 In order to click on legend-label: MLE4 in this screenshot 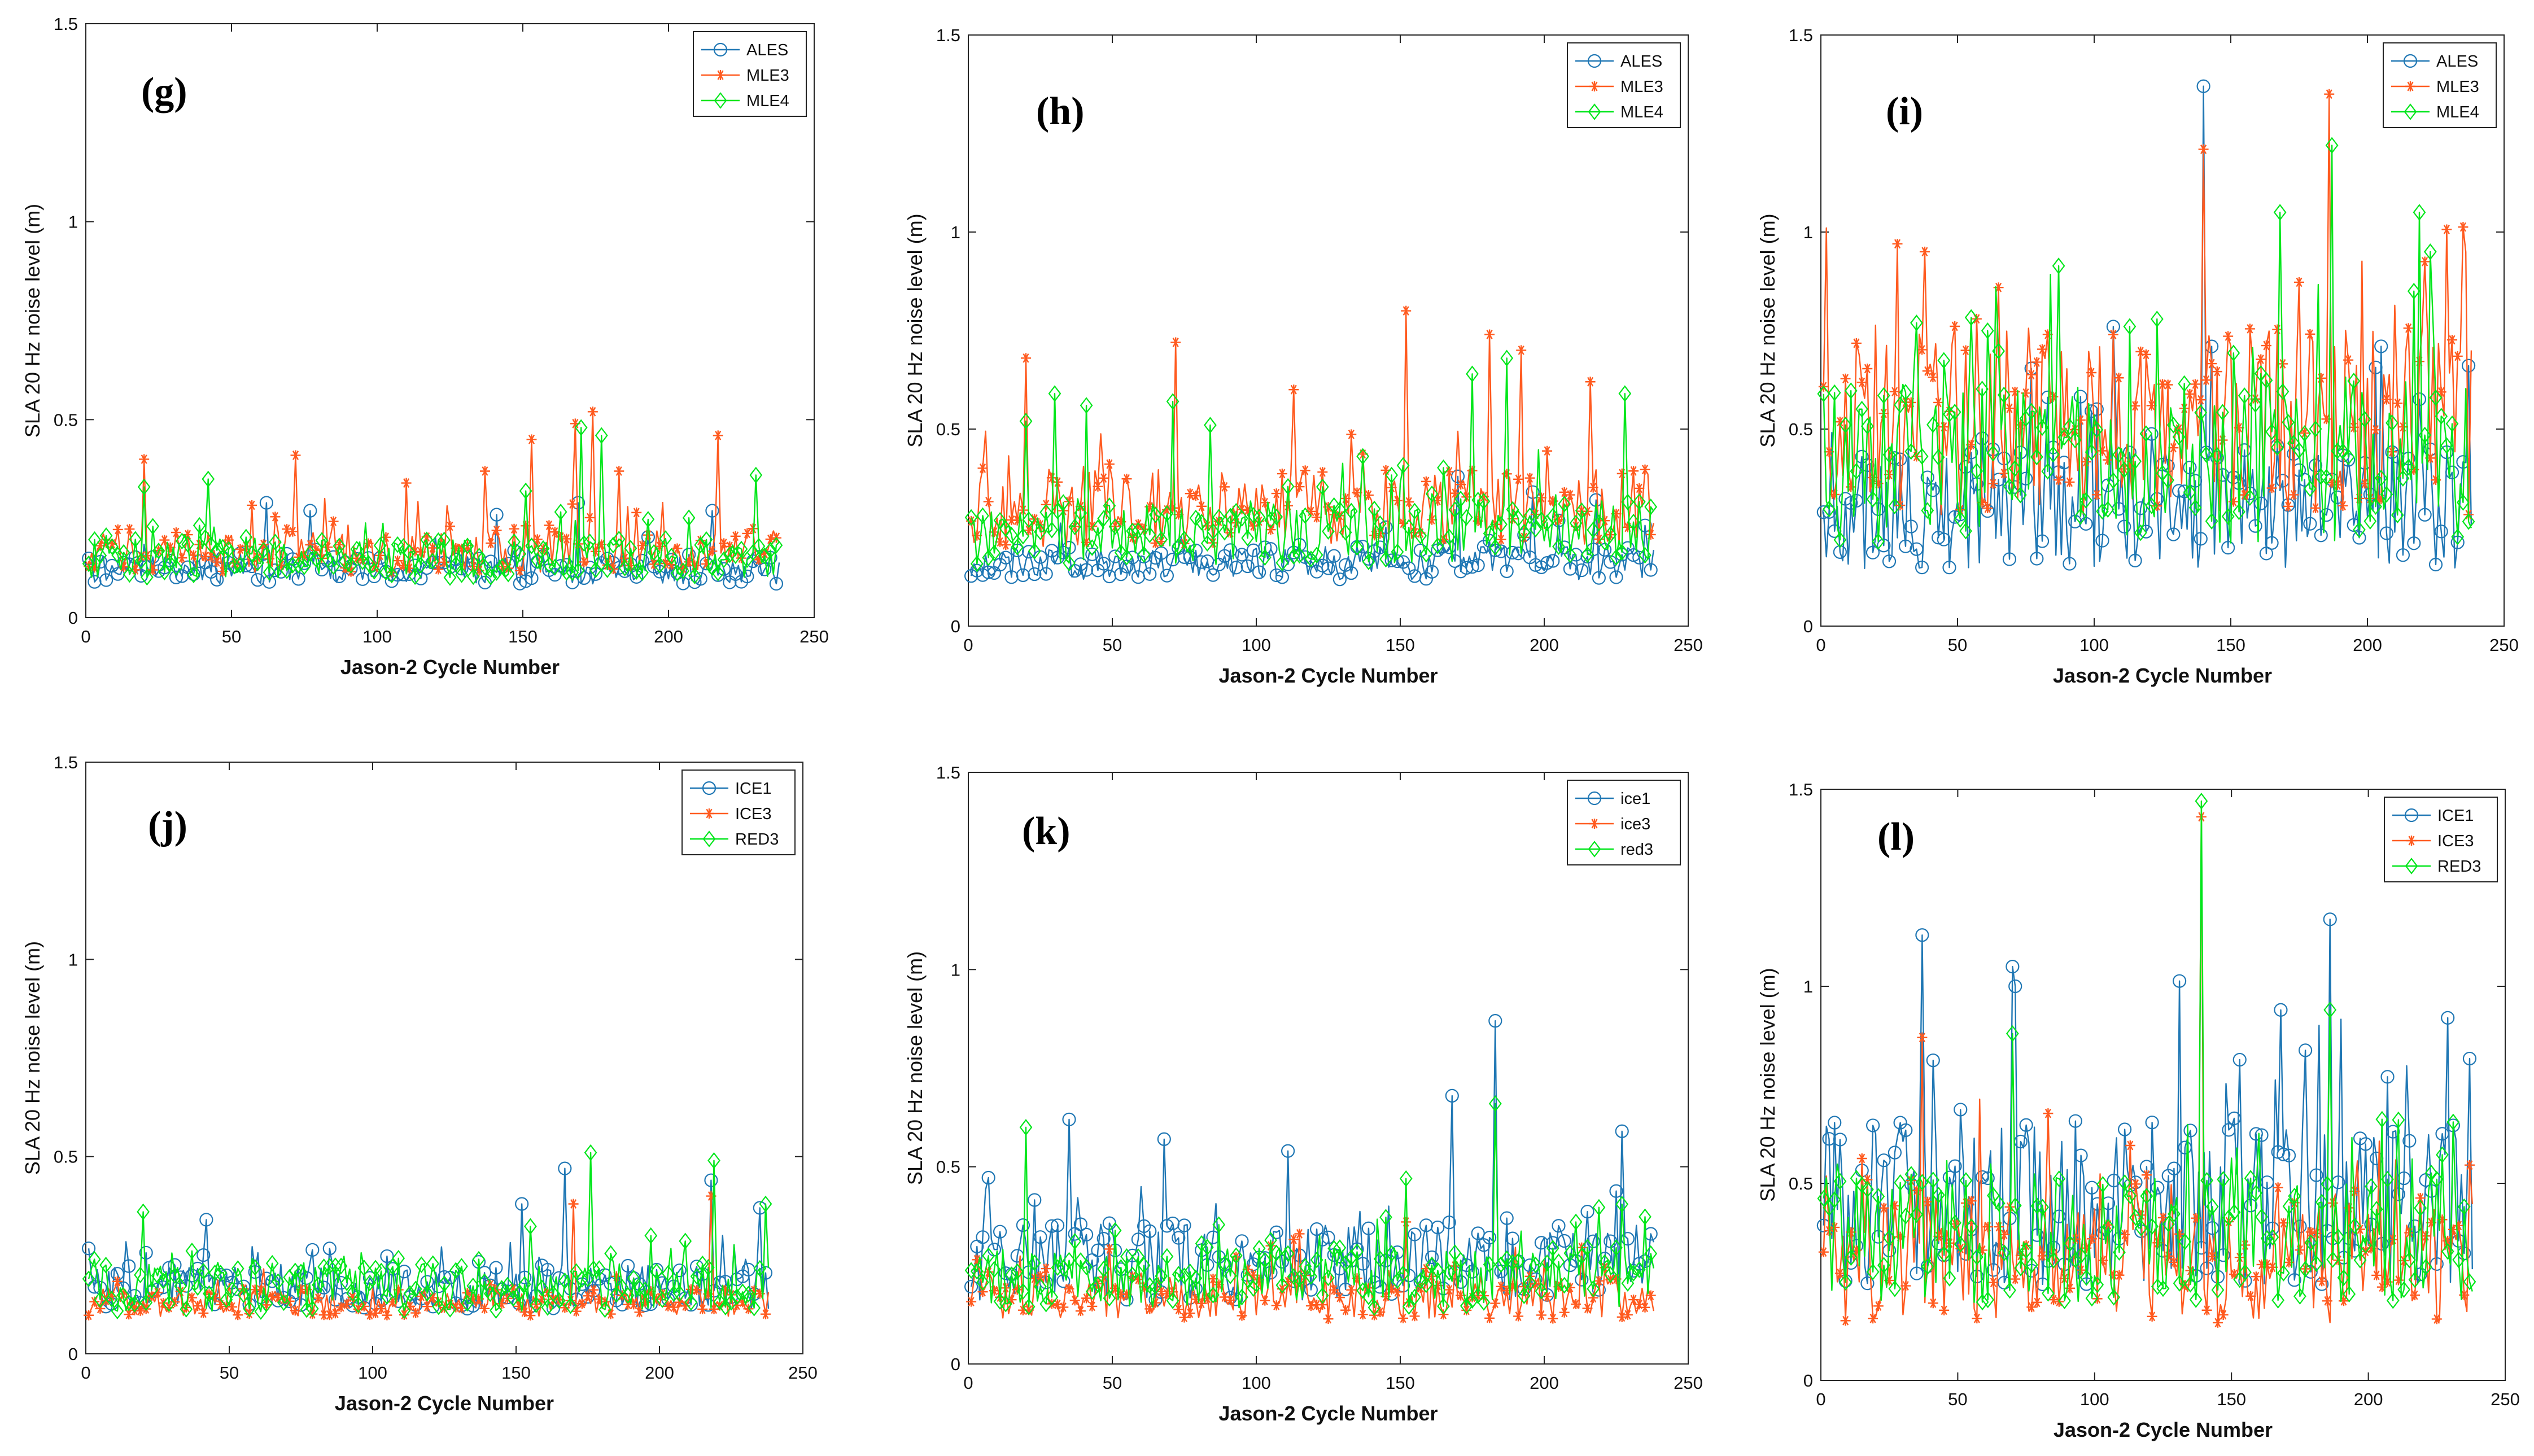, I will do `click(1641, 112)`.